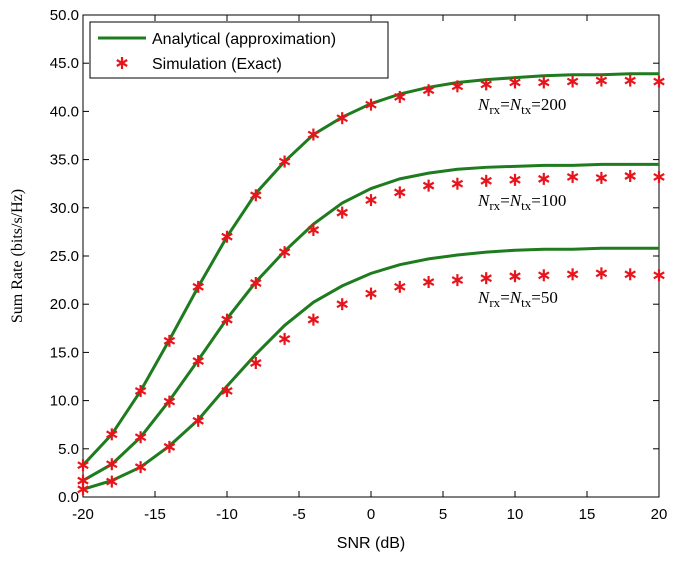  Describe the element at coordinates (64, 304) in the screenshot. I see `y-tick-label: 20.0` at that location.